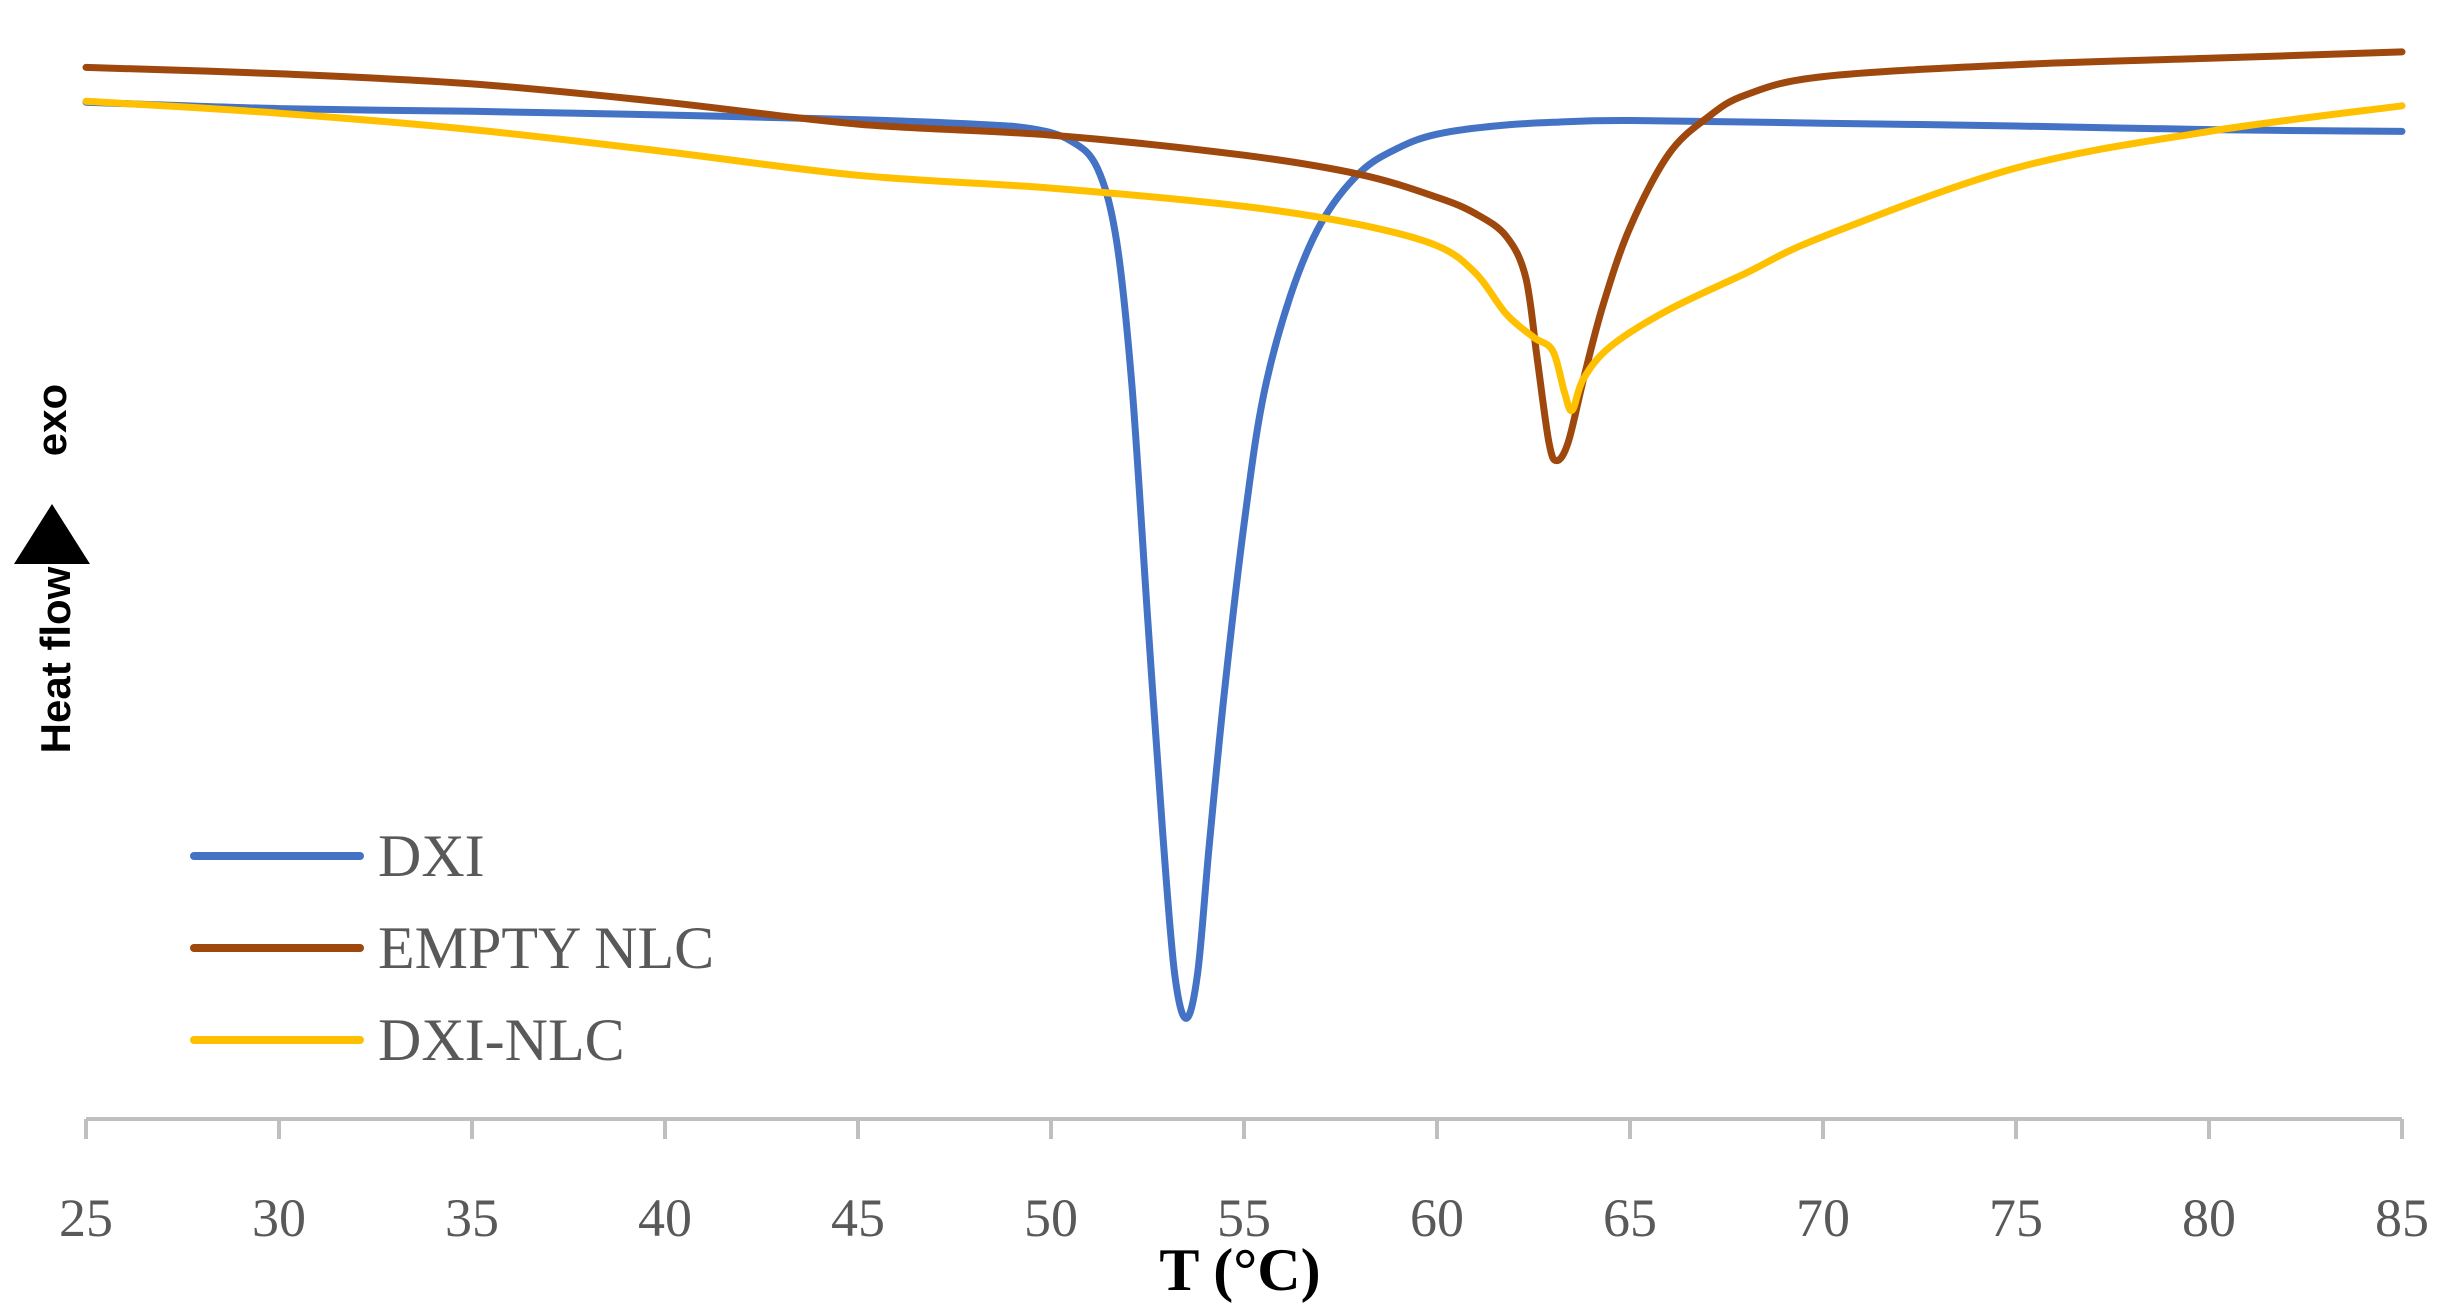  I want to click on exo-arrow-icon, so click(52, 534).